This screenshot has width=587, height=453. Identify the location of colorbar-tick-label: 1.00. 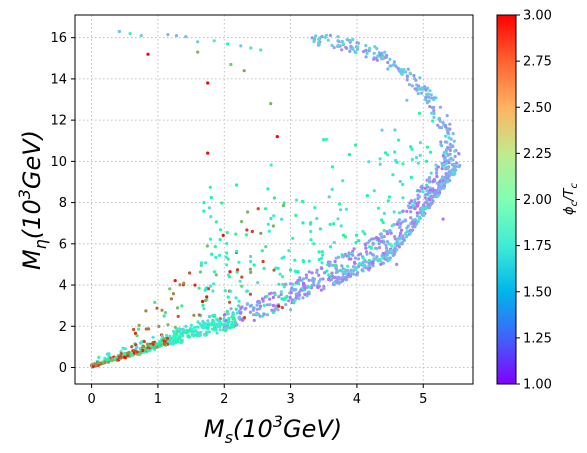
(537, 385).